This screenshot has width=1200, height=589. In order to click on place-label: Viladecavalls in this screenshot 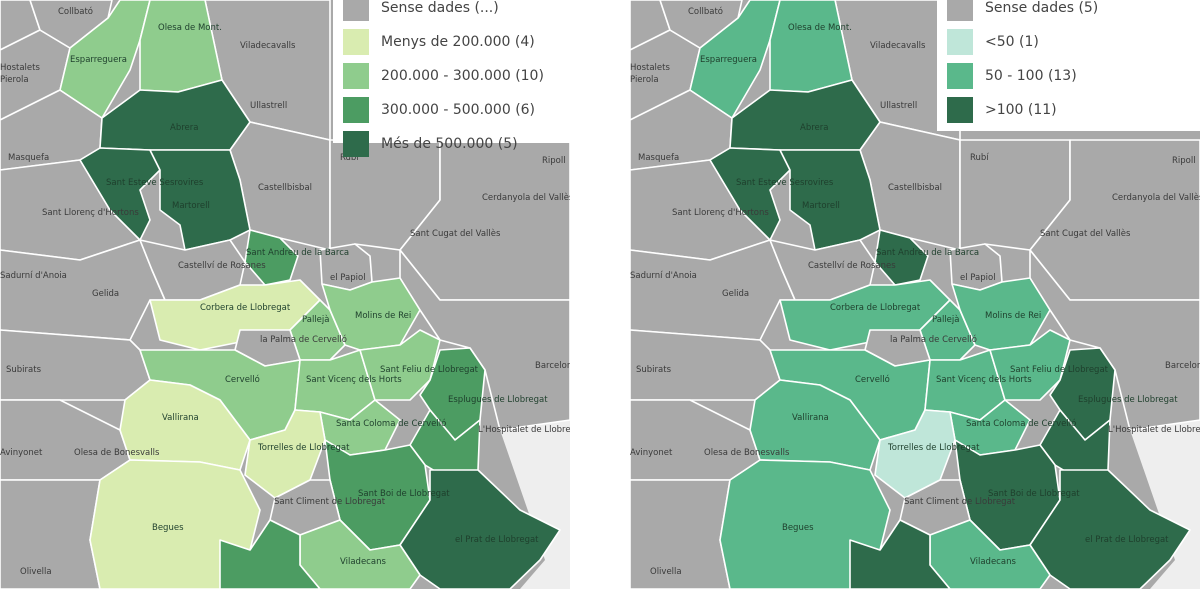, I will do `click(268, 46)`.